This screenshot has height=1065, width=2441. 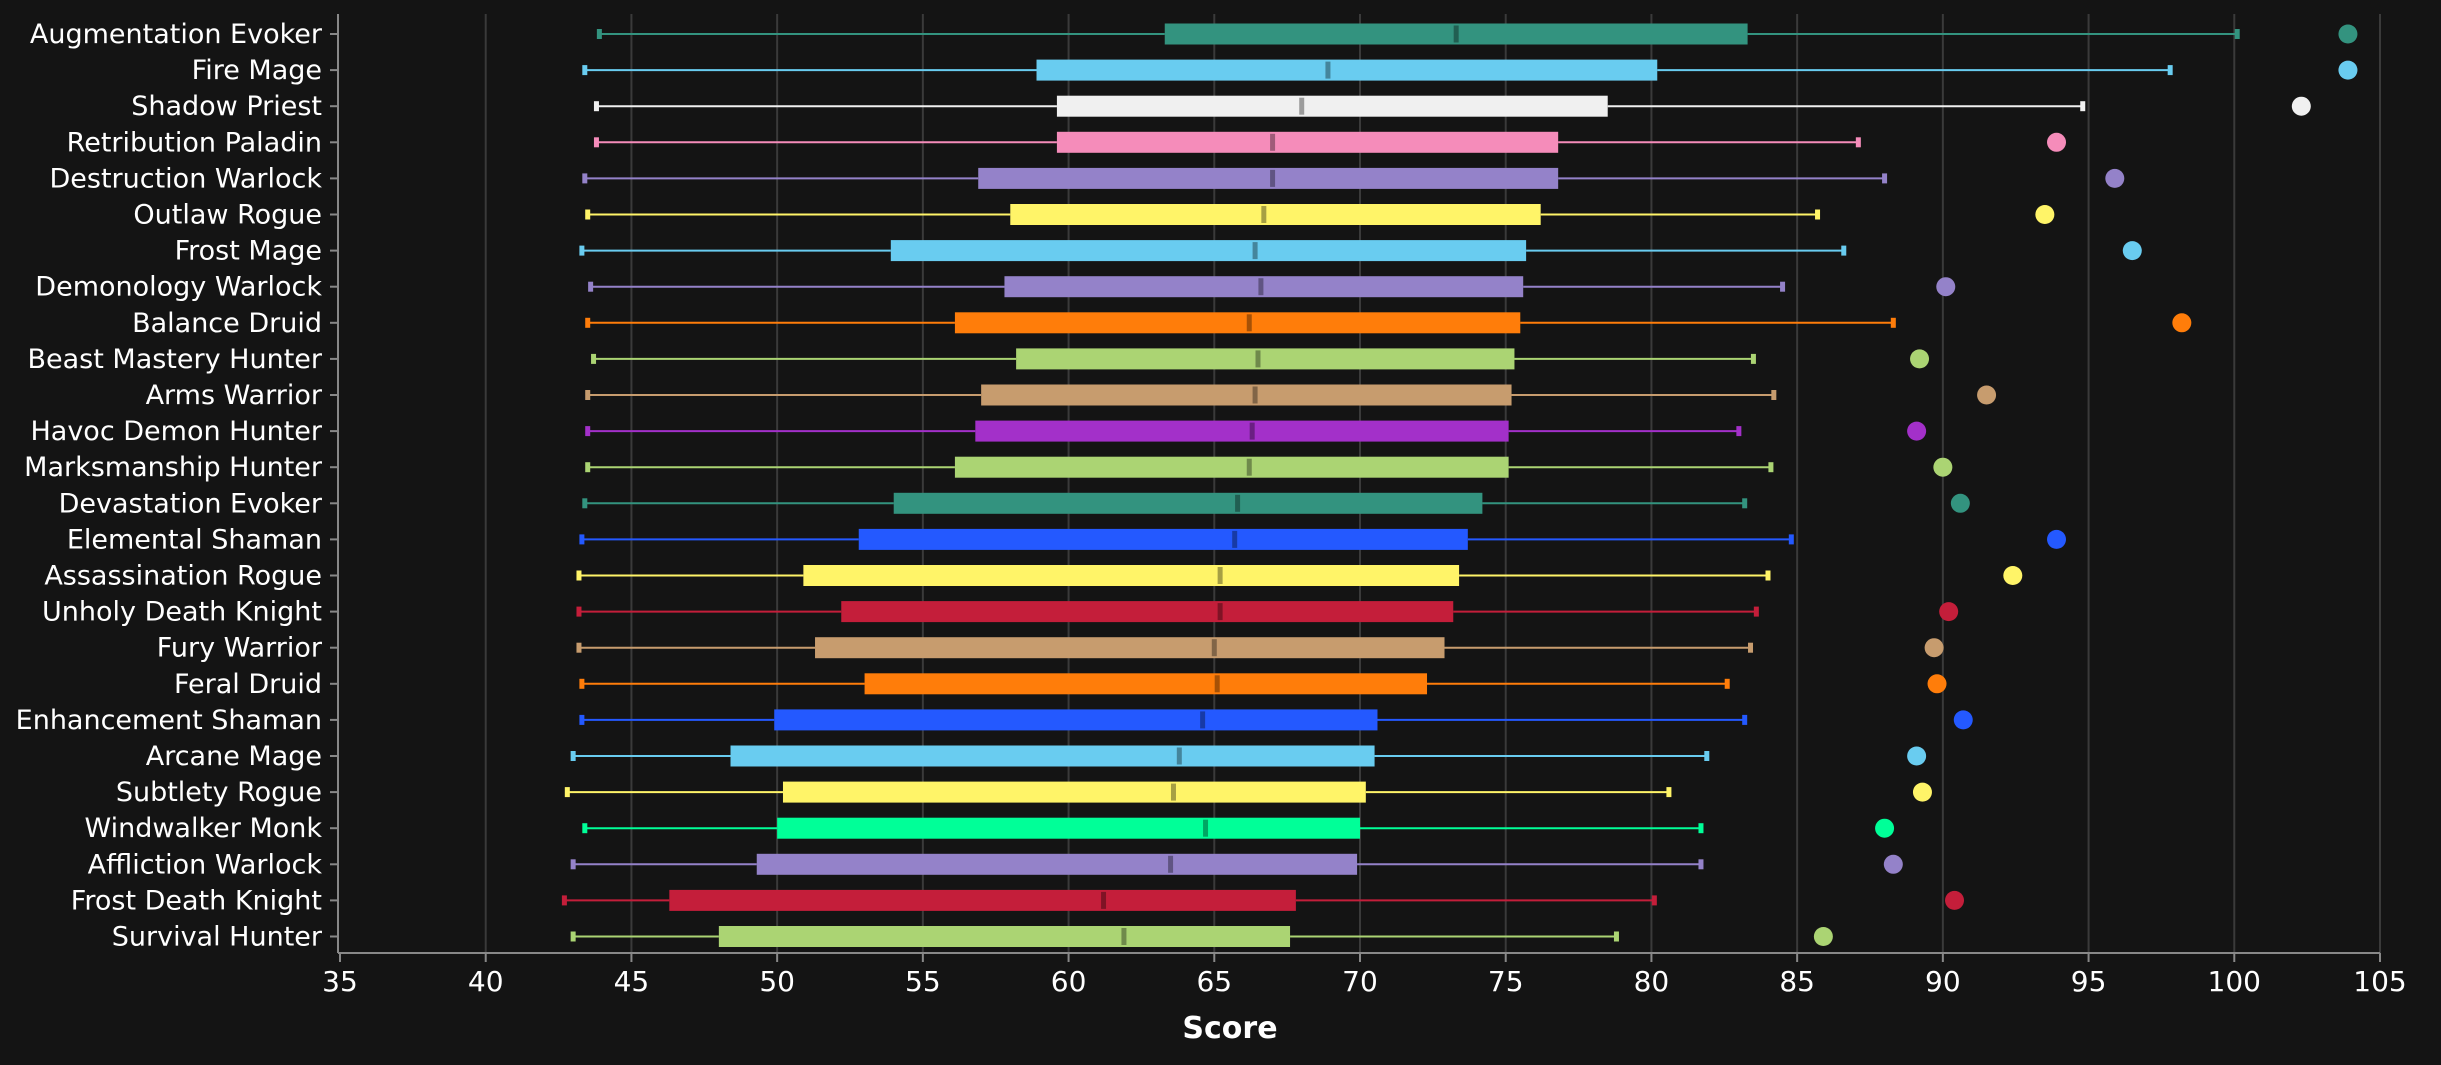 I want to click on category-label: Demonology Warlock, so click(x=178, y=287).